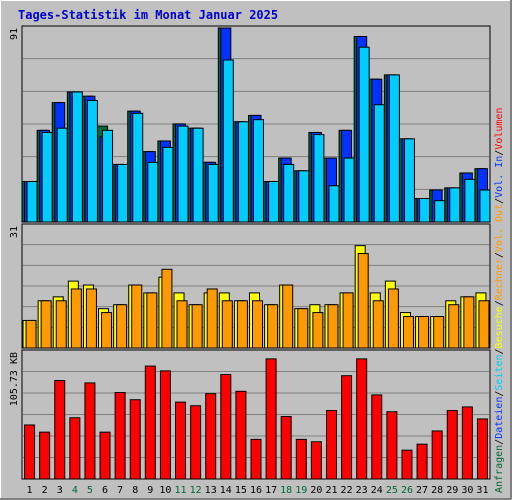 The width and height of the screenshot is (512, 500). What do you see at coordinates (362, 490) in the screenshot?
I see `x-axis-day-label: 23` at bounding box center [362, 490].